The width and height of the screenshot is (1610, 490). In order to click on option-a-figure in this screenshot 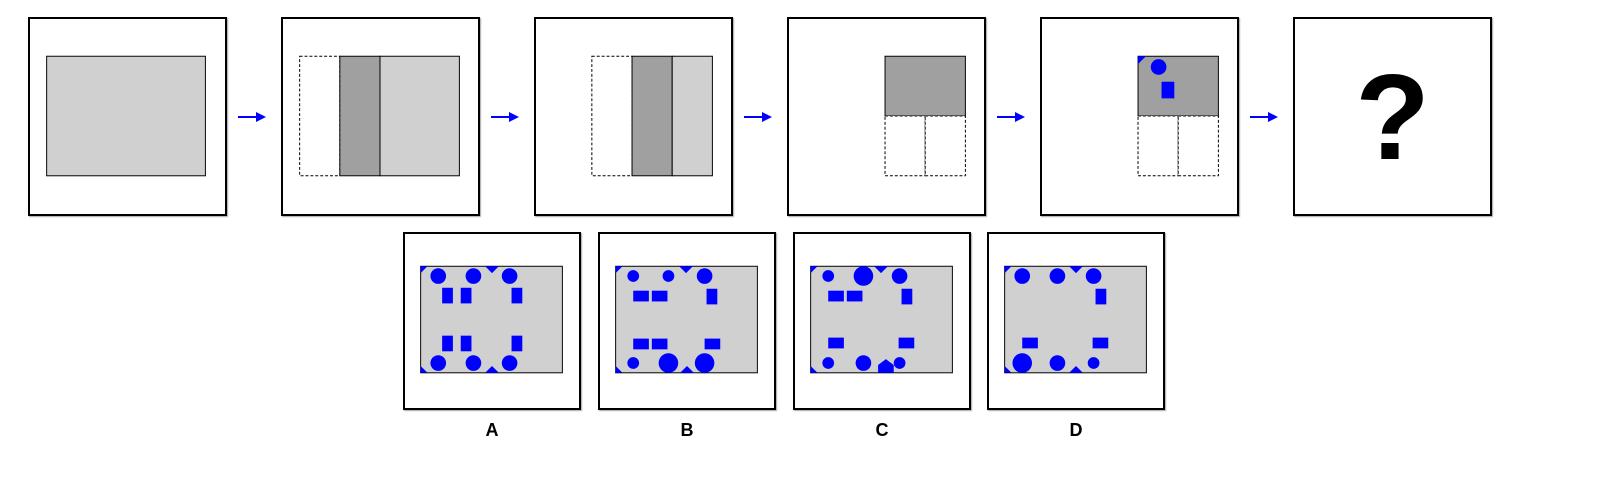, I will do `click(491, 319)`.